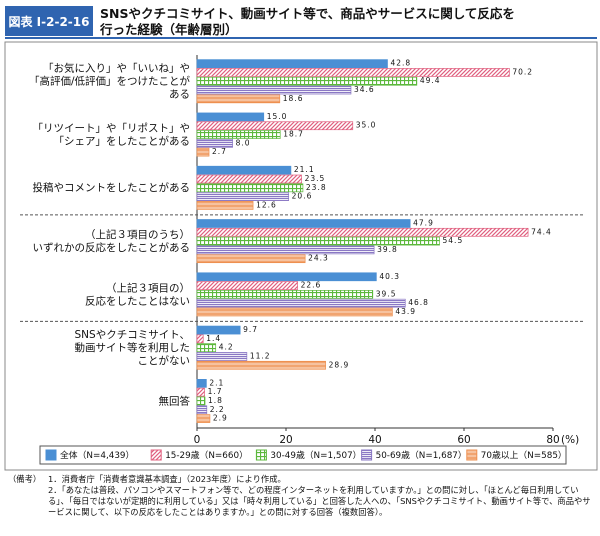  What do you see at coordinates (423, 223) in the screenshot?
I see `value-label: 47.9` at bounding box center [423, 223].